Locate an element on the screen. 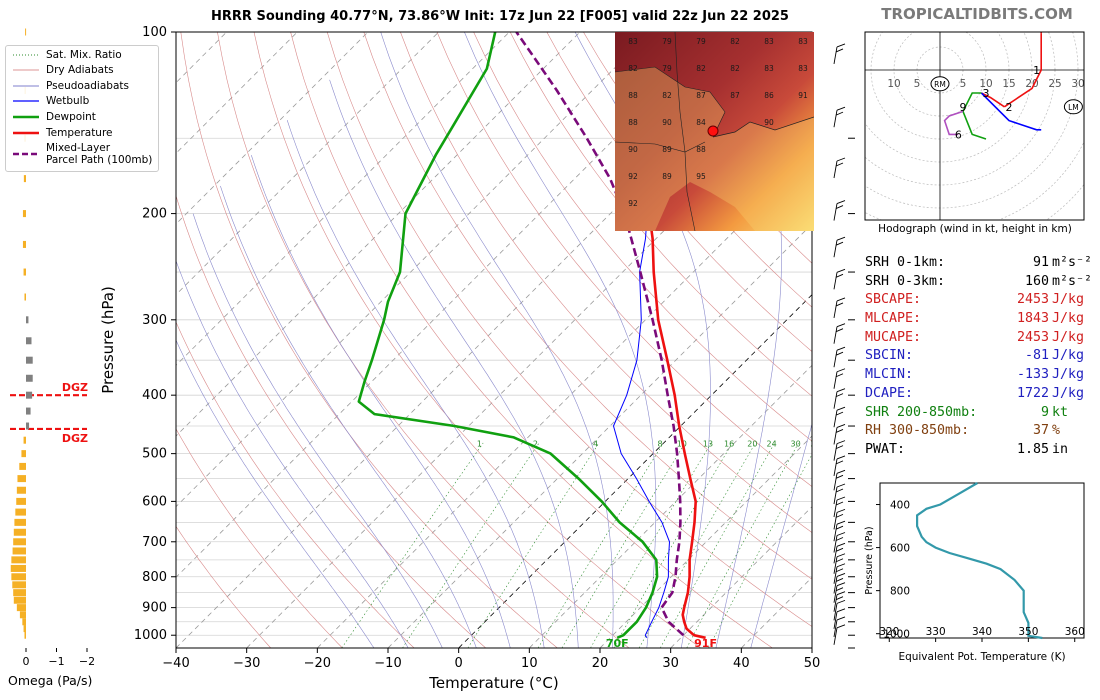  stat-row: DCAPE: 1722 J/kg is located at coordinates (975, 394).